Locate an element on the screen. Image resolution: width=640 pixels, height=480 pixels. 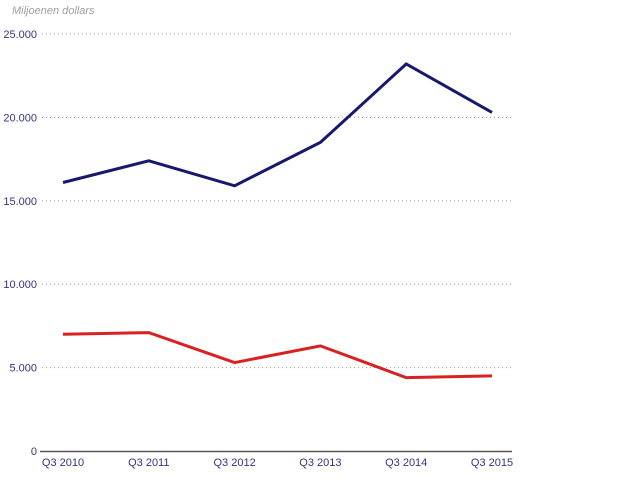
x-tick-label: Q3 2010 is located at coordinates (63, 463).